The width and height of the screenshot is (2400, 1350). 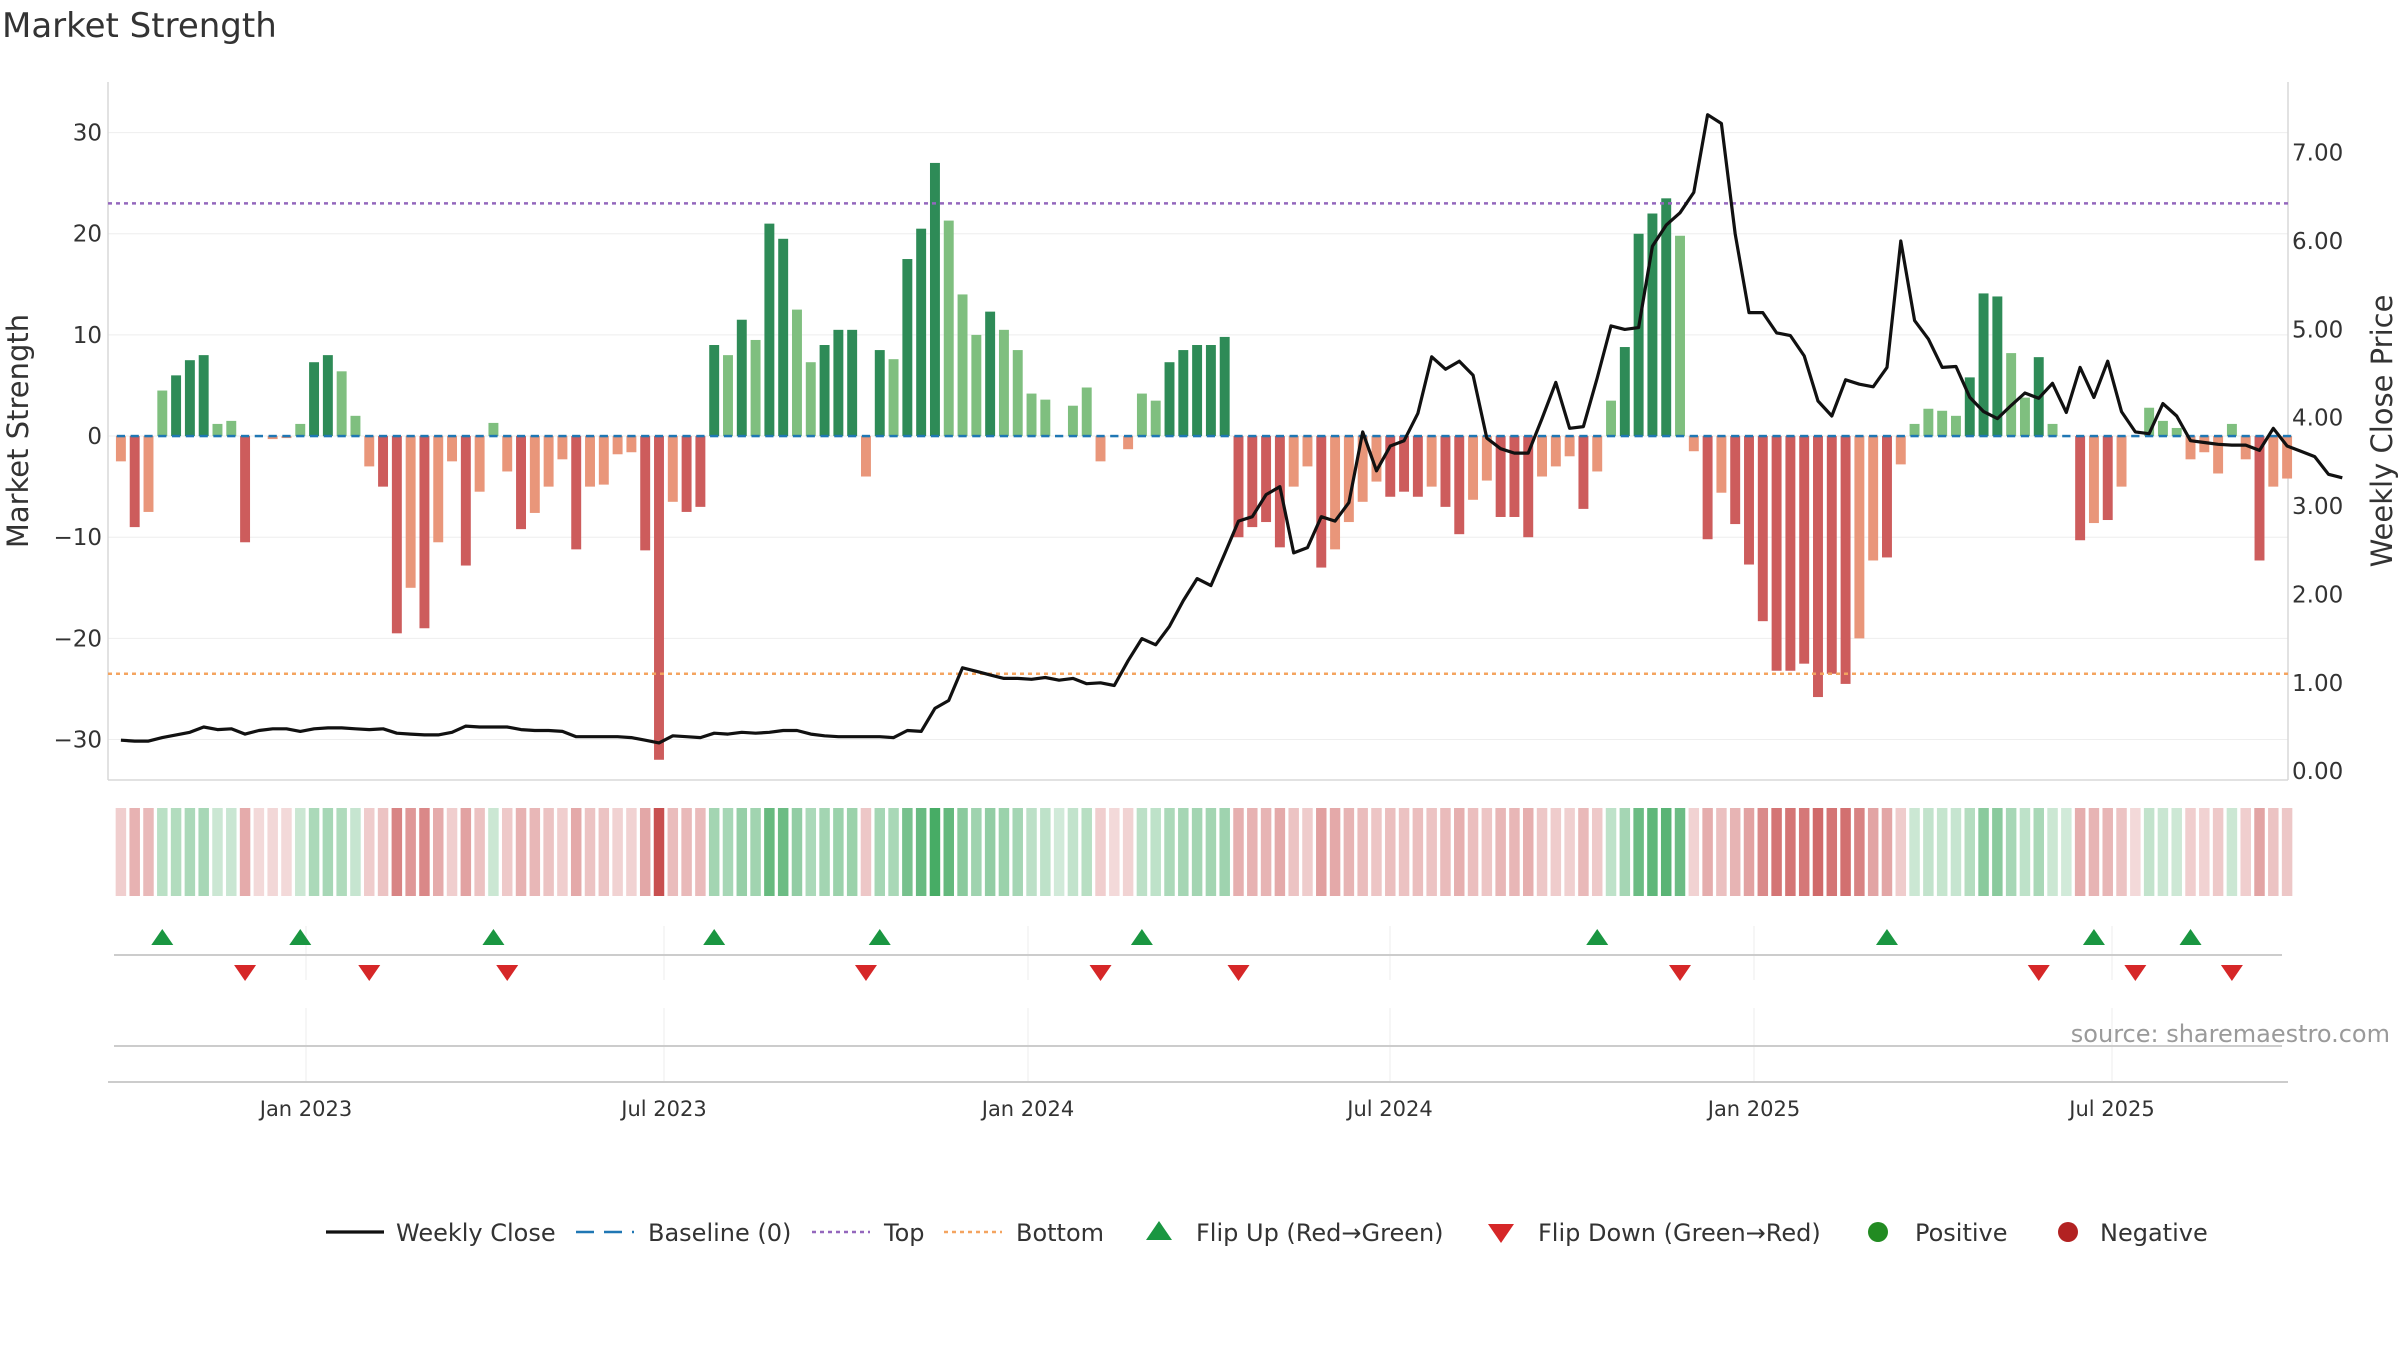 What do you see at coordinates (719, 1233) in the screenshot?
I see `legend-label: Baseline (0)` at bounding box center [719, 1233].